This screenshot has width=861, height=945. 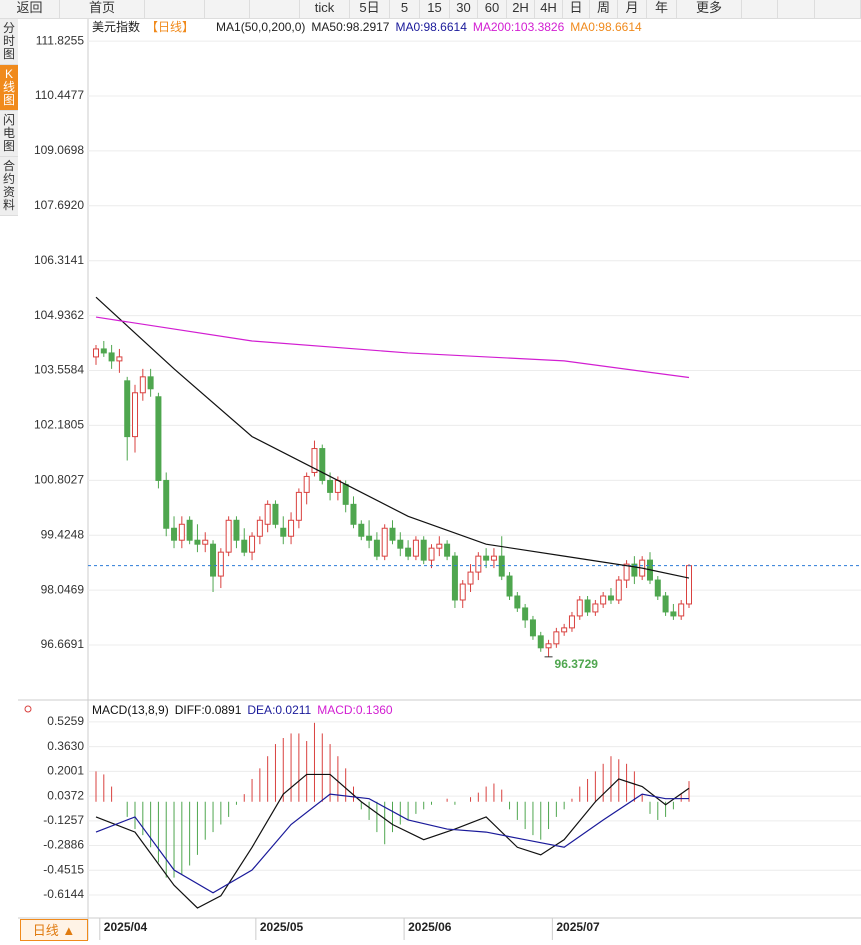 What do you see at coordinates (130, 710) in the screenshot?
I see `legend-text: MACD(13,8,9)` at bounding box center [130, 710].